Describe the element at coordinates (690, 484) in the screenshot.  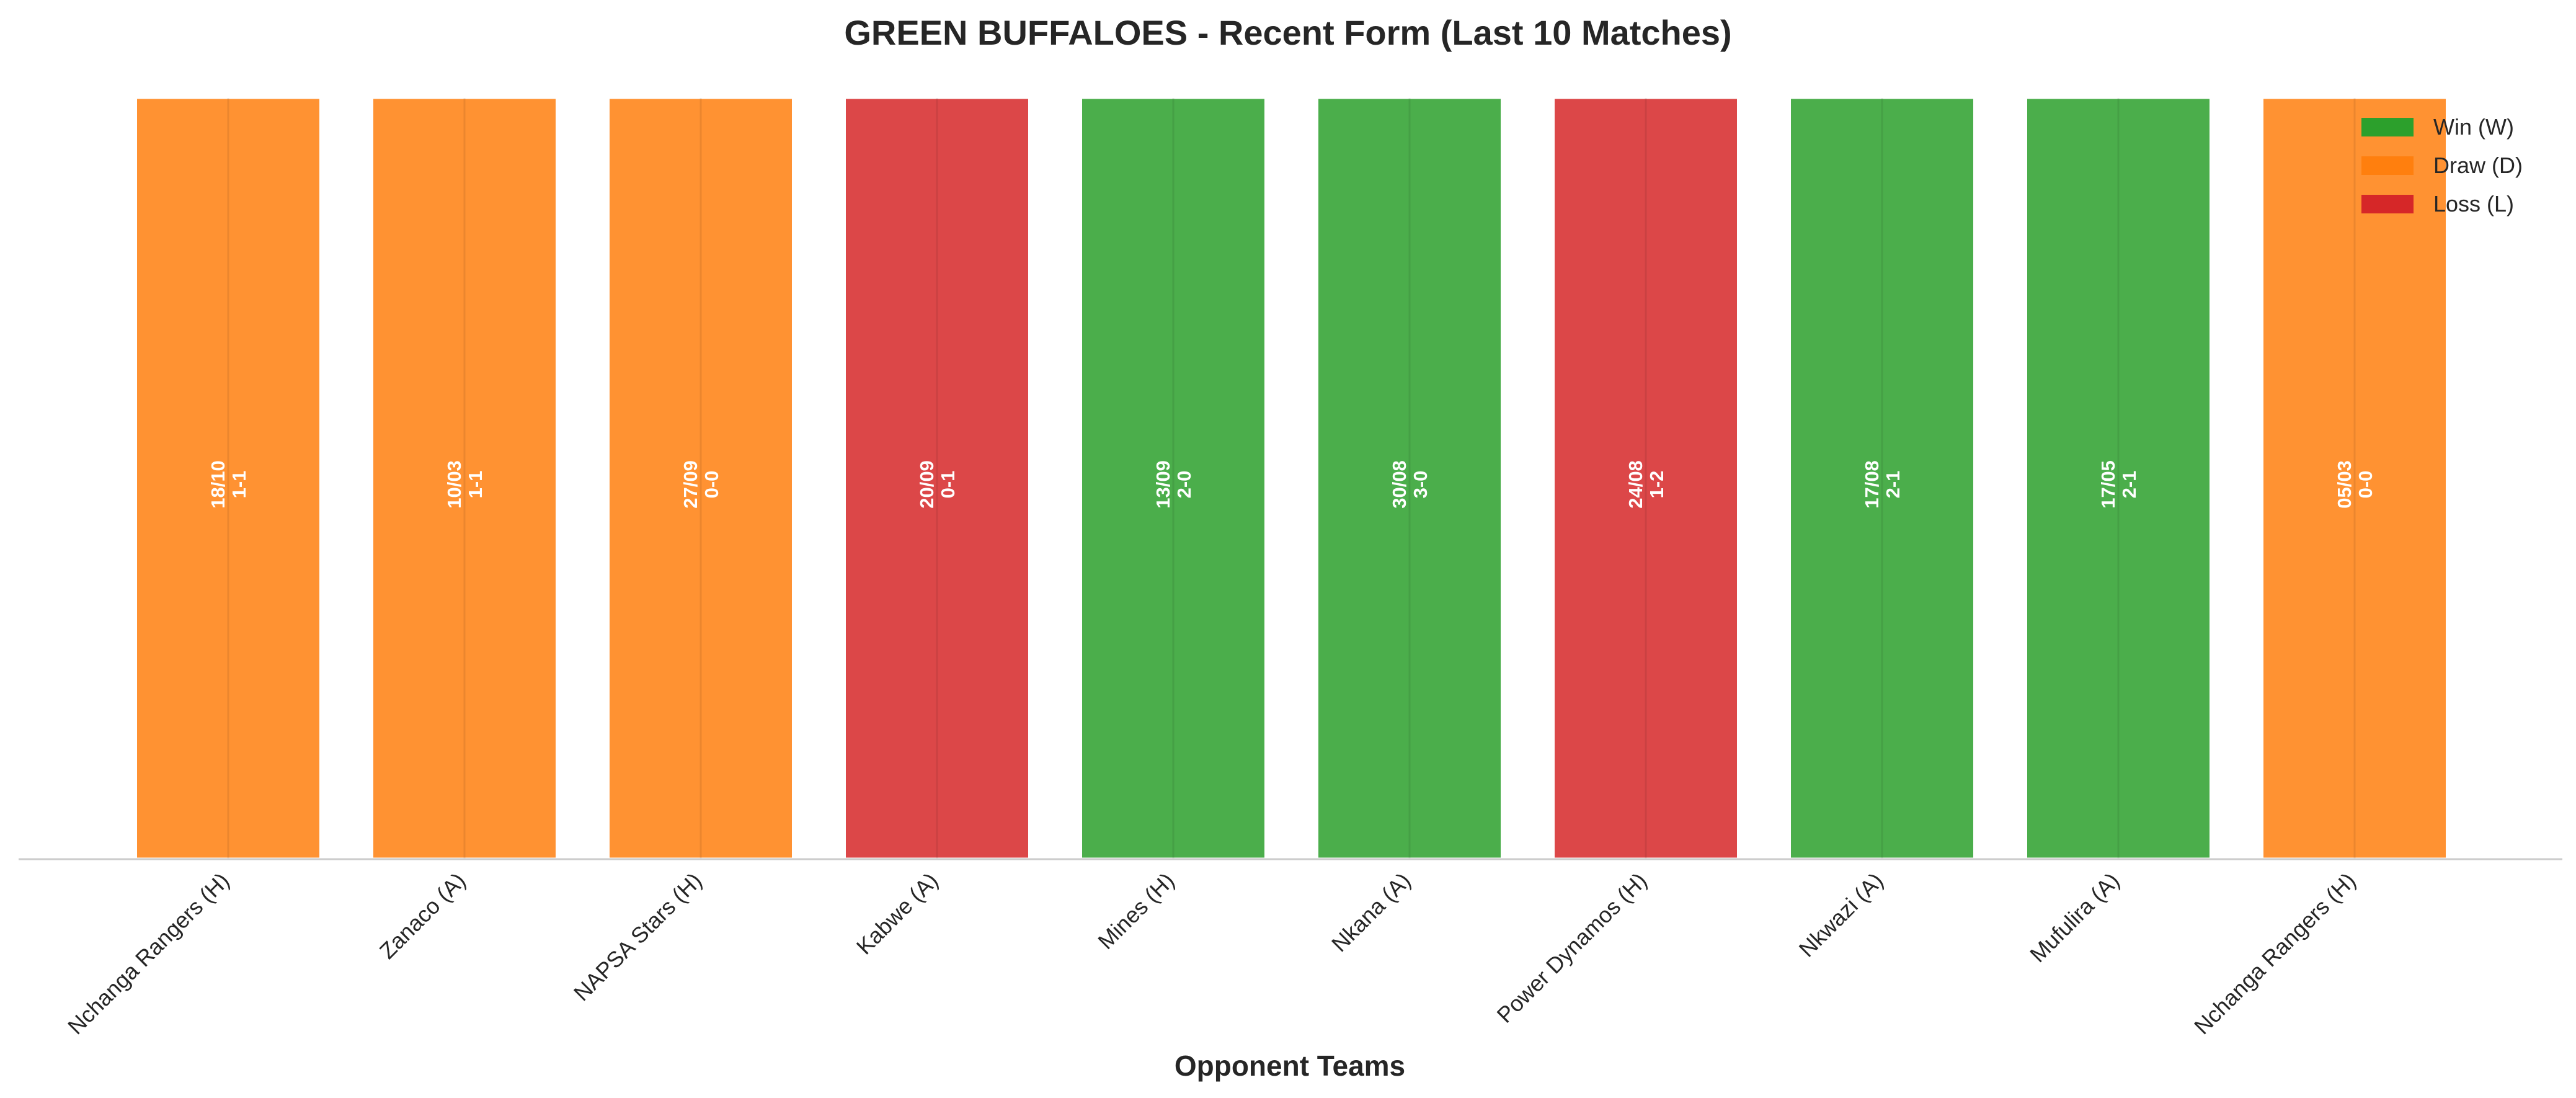
I see `bar-label-date: 27/09` at that location.